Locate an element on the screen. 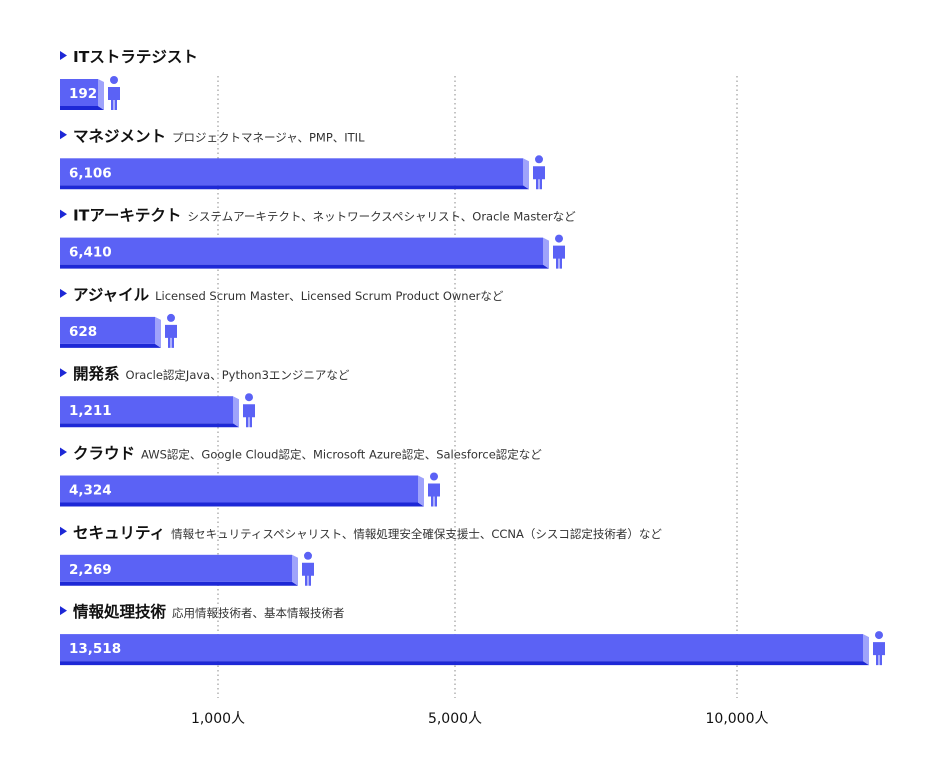 The image size is (945, 782). chart-row: 開発系 Oracle認定Java、Python3エンジニアなど 1,211 is located at coordinates (205, 396).